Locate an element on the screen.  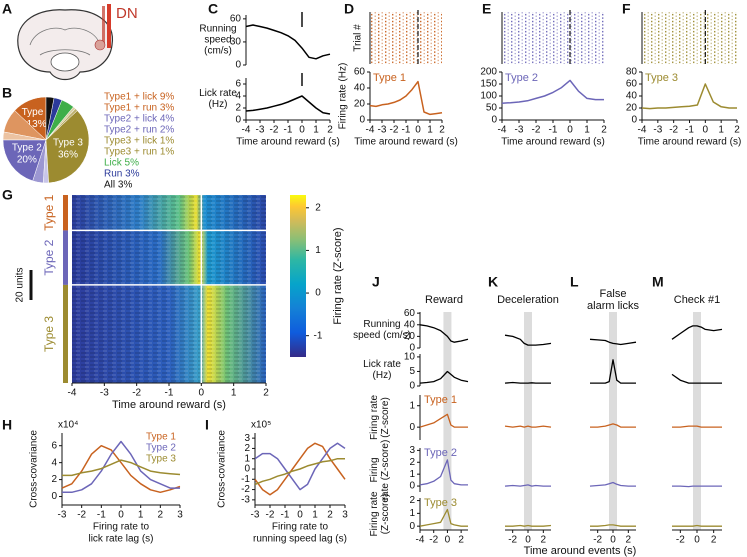
y-axis-label: Cross-covariance is located at coordinates (222, 469).